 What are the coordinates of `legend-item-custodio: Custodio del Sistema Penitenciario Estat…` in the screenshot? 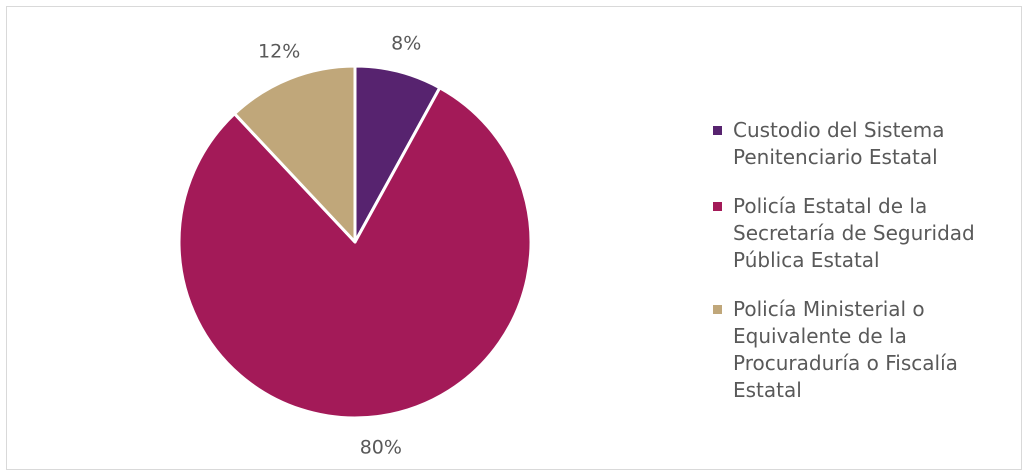 It's located at (863, 144).